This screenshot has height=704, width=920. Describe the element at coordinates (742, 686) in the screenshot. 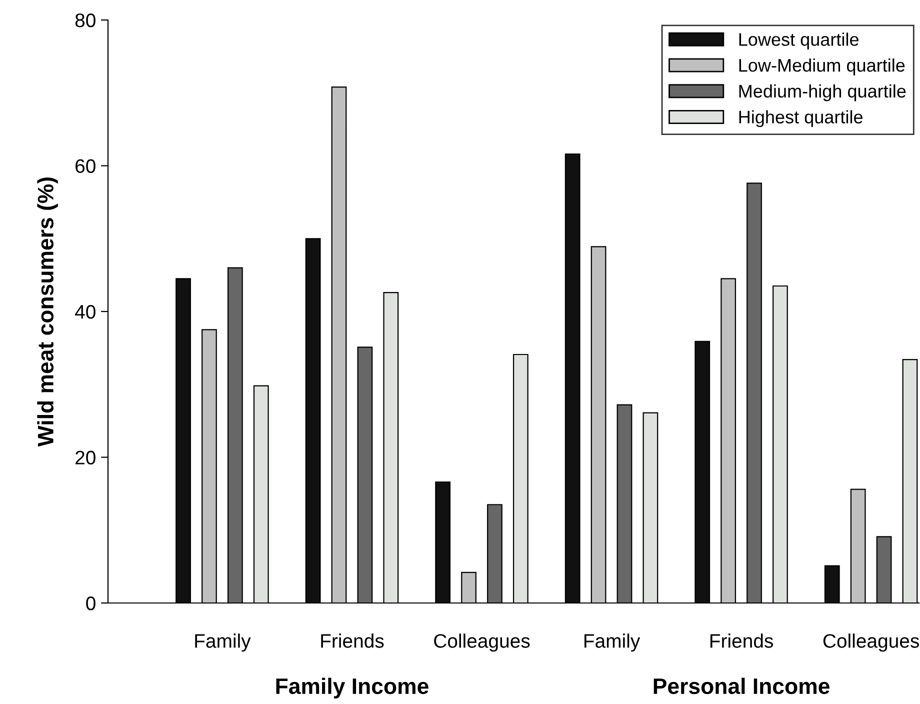

I see `text: Personal Income` at that location.